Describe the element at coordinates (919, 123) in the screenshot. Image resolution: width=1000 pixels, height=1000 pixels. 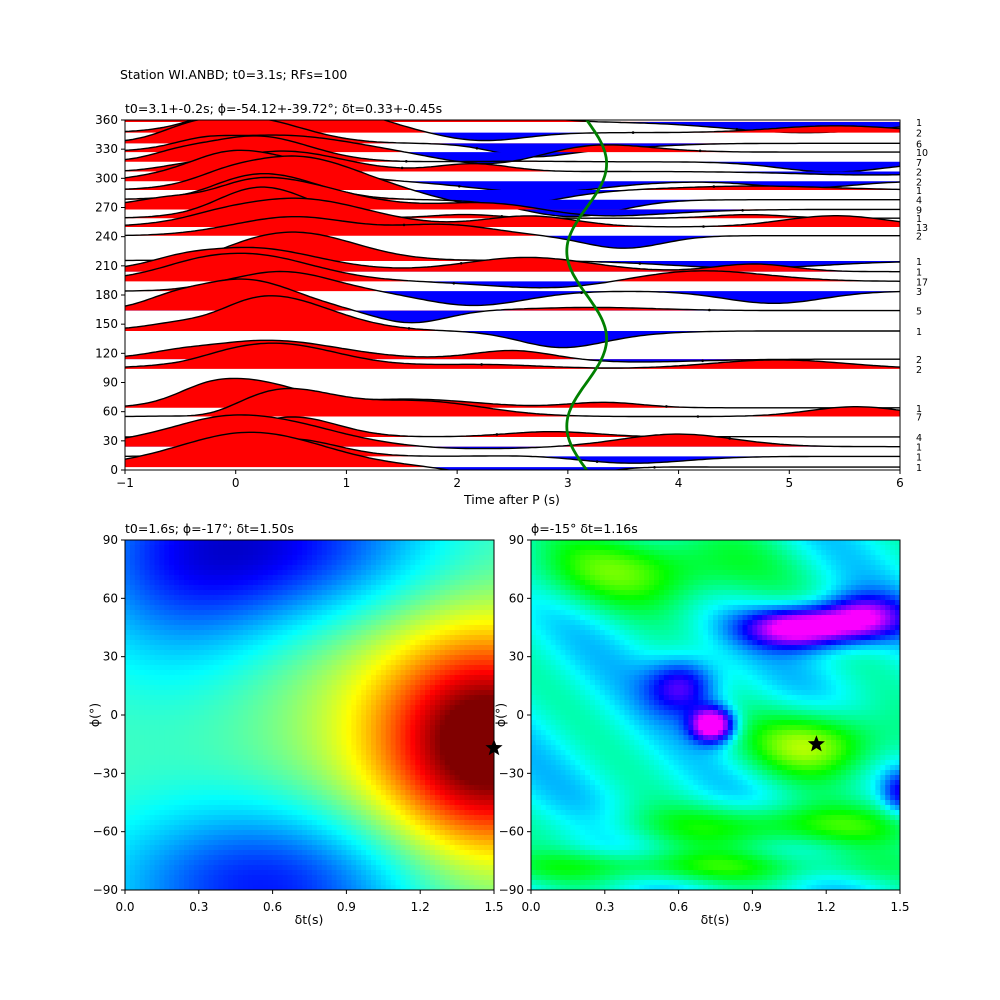
I see `trace-count-label: 1` at that location.